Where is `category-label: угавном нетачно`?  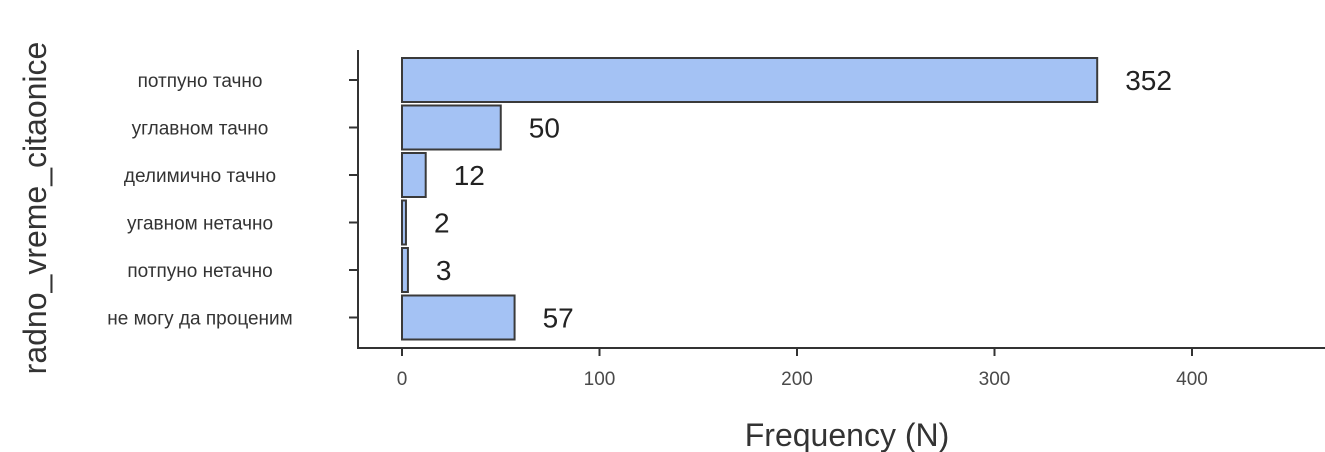
category-label: угавном нетачно is located at coordinates (200, 224).